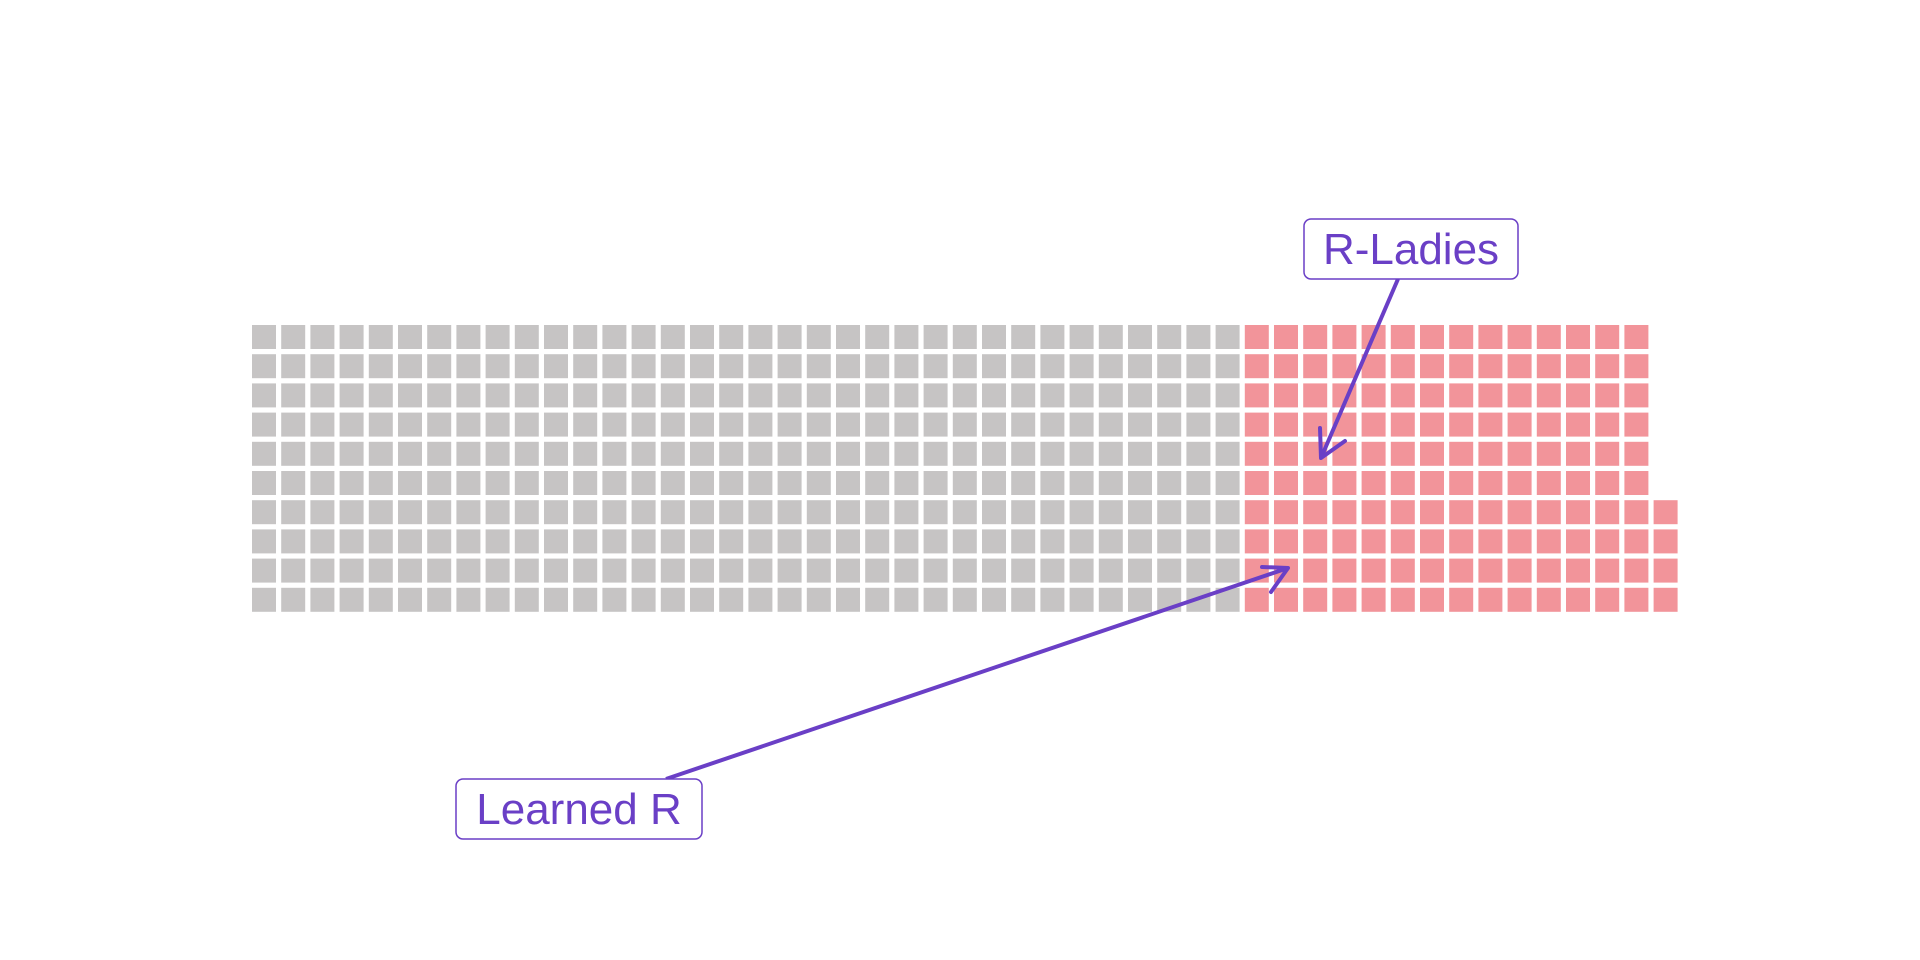 The height and width of the screenshot is (960, 1920). Describe the element at coordinates (1275, 579) in the screenshot. I see `annotation-arrowhead-learned-r` at that location.